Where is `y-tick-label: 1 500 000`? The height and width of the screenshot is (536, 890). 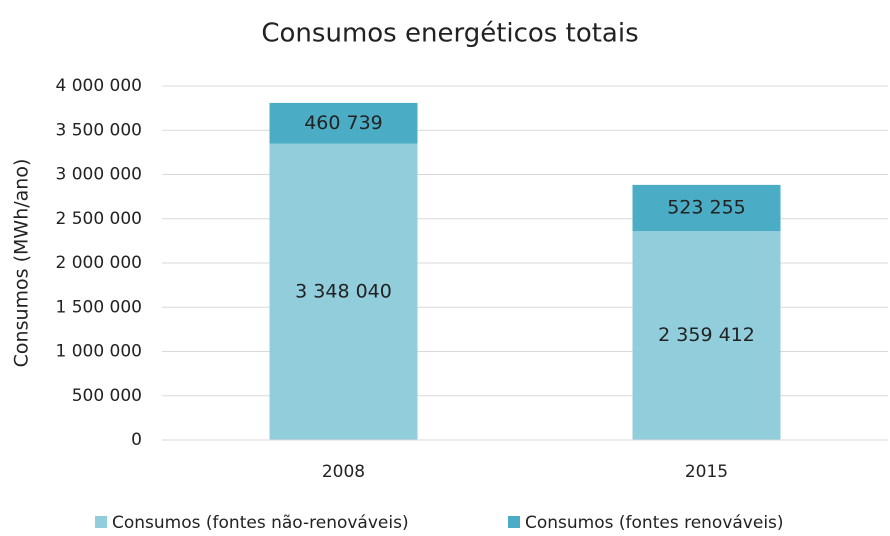 y-tick-label: 1 500 000 is located at coordinates (98, 307).